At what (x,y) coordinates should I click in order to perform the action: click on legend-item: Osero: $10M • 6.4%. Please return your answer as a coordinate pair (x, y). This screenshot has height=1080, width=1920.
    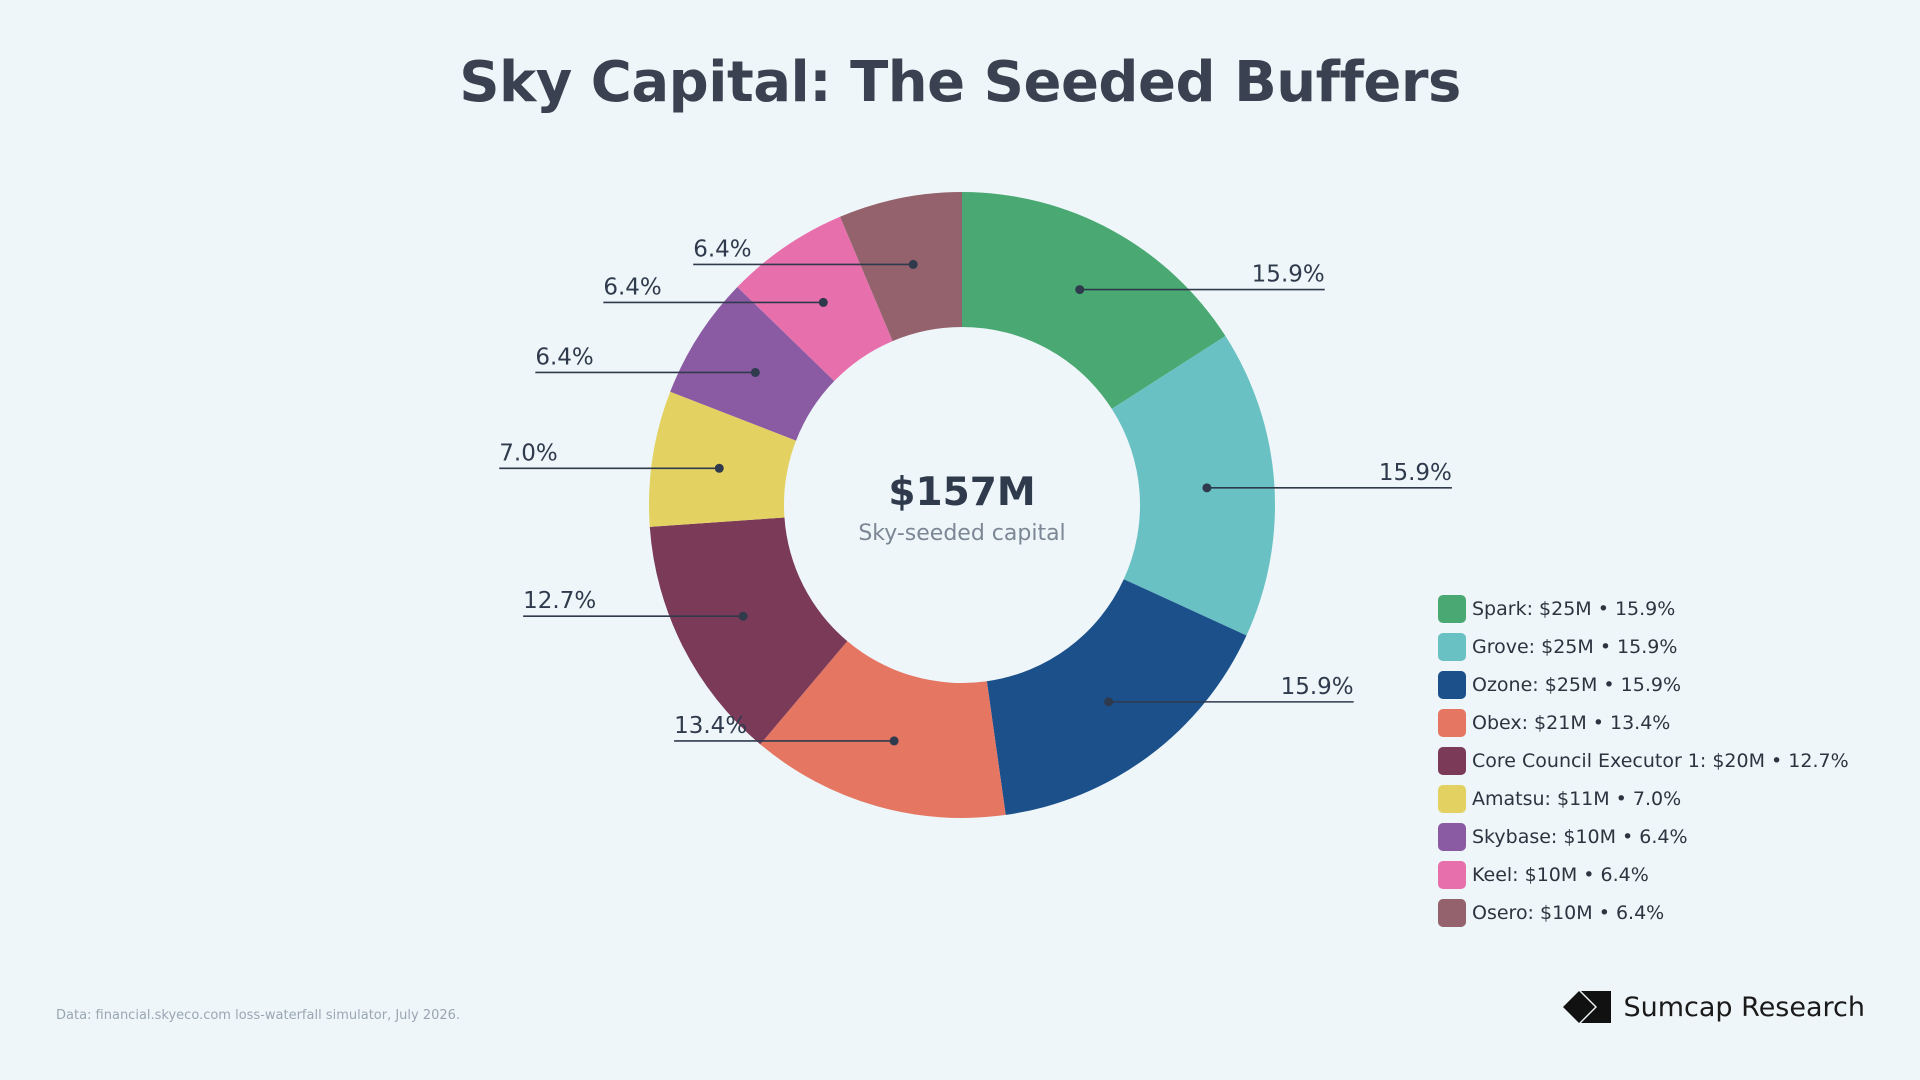
    Looking at the image, I should click on (1643, 913).